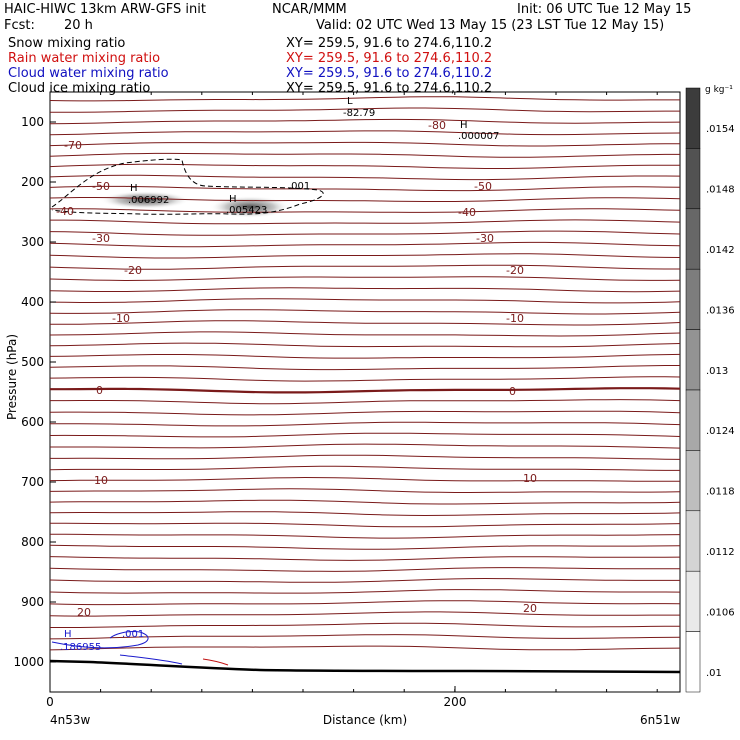 Image resolution: width=740 pixels, height=740 pixels. Describe the element at coordinates (32, 482) in the screenshot. I see `y-tick-label: 700` at that location.